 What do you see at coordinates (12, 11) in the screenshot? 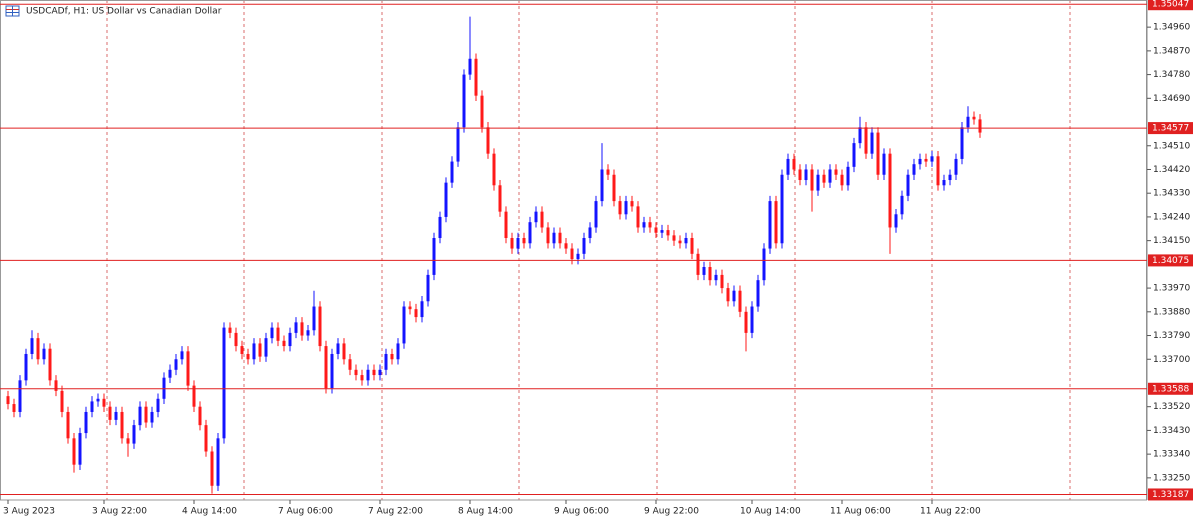
I see `symbol-icon` at bounding box center [12, 11].